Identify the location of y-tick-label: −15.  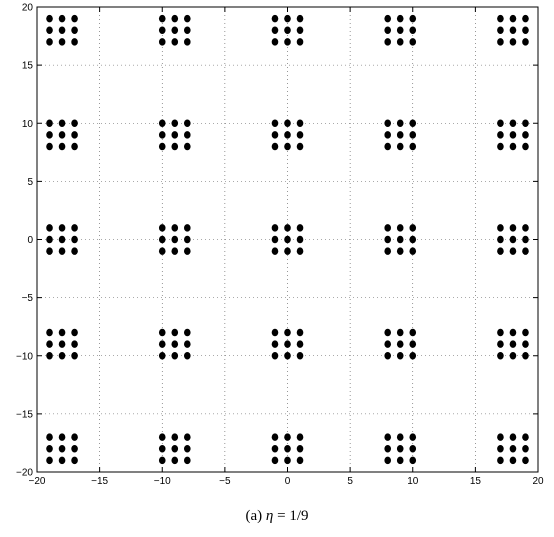
(24, 414).